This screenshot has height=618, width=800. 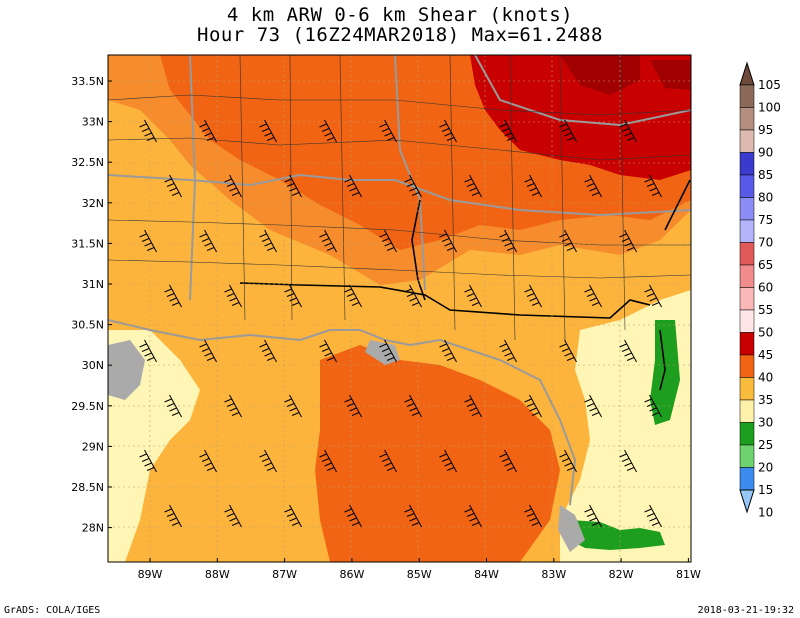 I want to click on lat-label: 33N, so click(x=93, y=122).